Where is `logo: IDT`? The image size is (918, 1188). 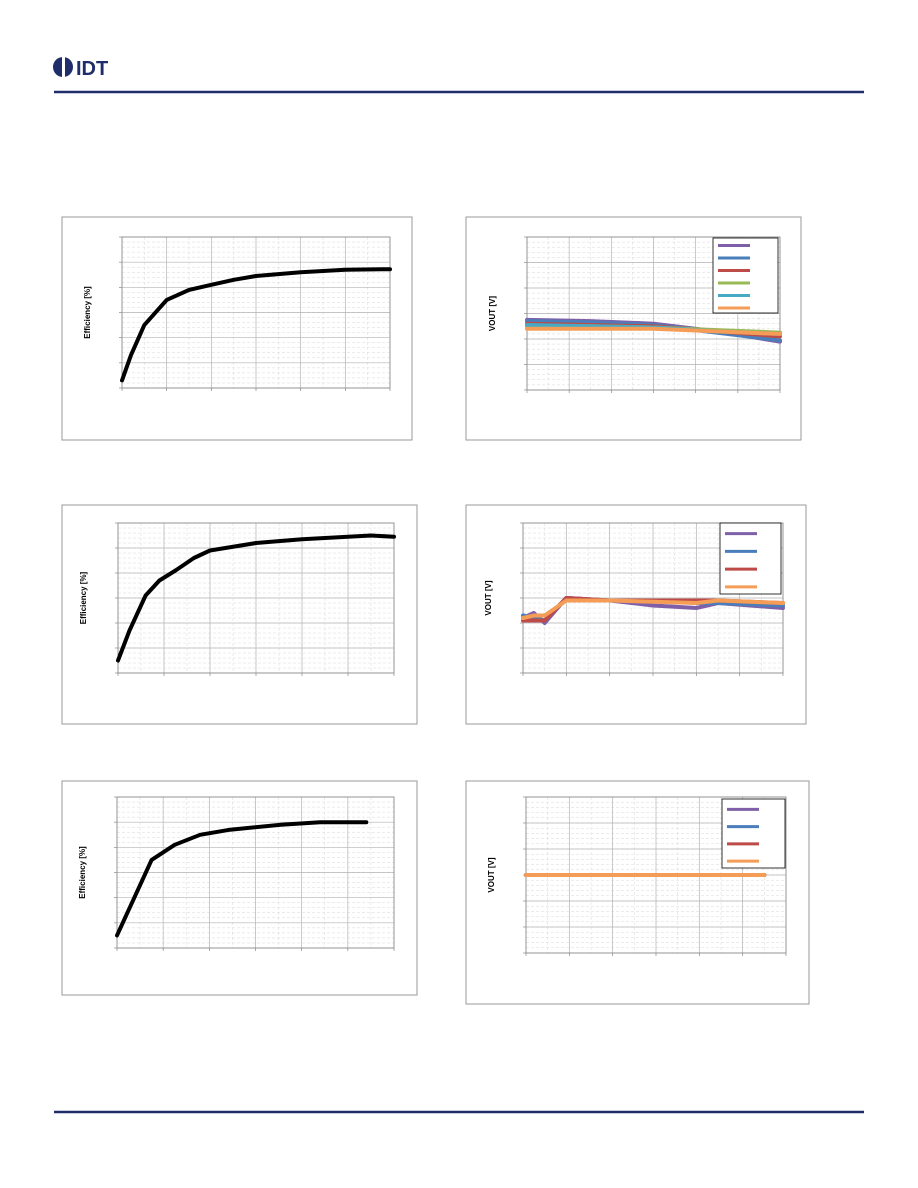
logo: IDT is located at coordinates (80, 68).